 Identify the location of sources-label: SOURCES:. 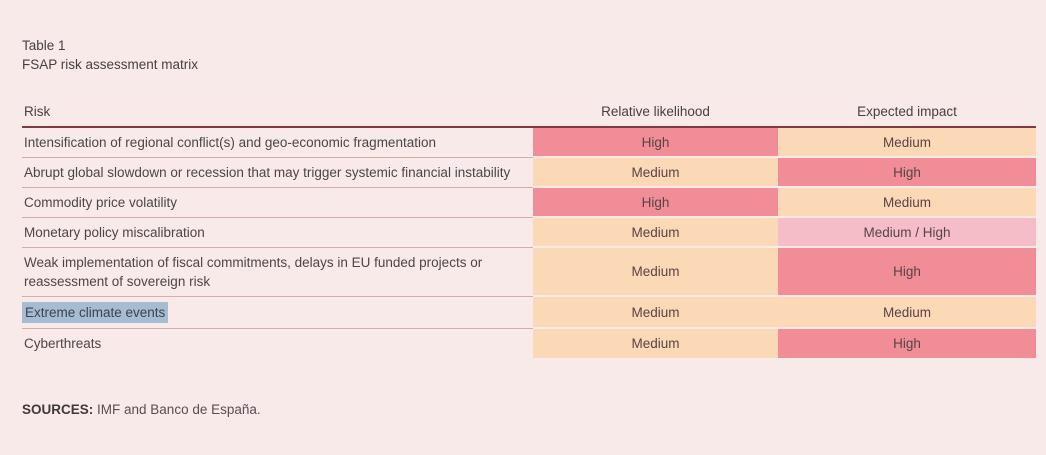
(58, 409).